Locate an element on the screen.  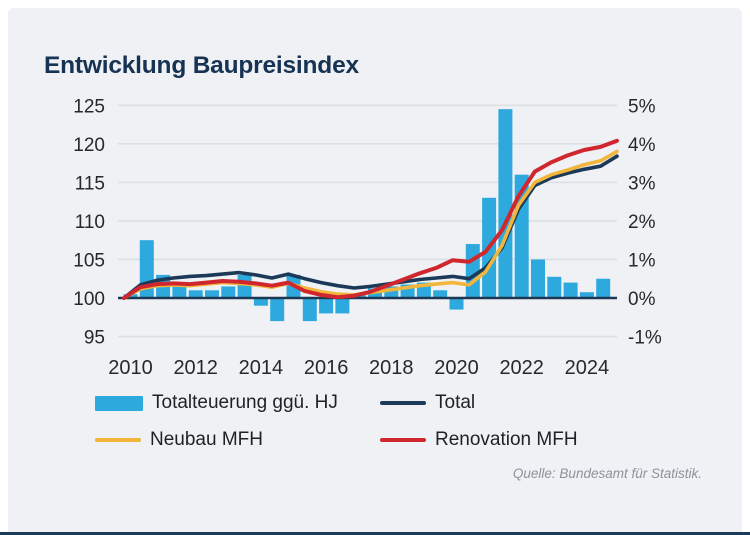
legend-item-totalteuerung: Totalteuerung ggü. HJ is located at coordinates (237, 403).